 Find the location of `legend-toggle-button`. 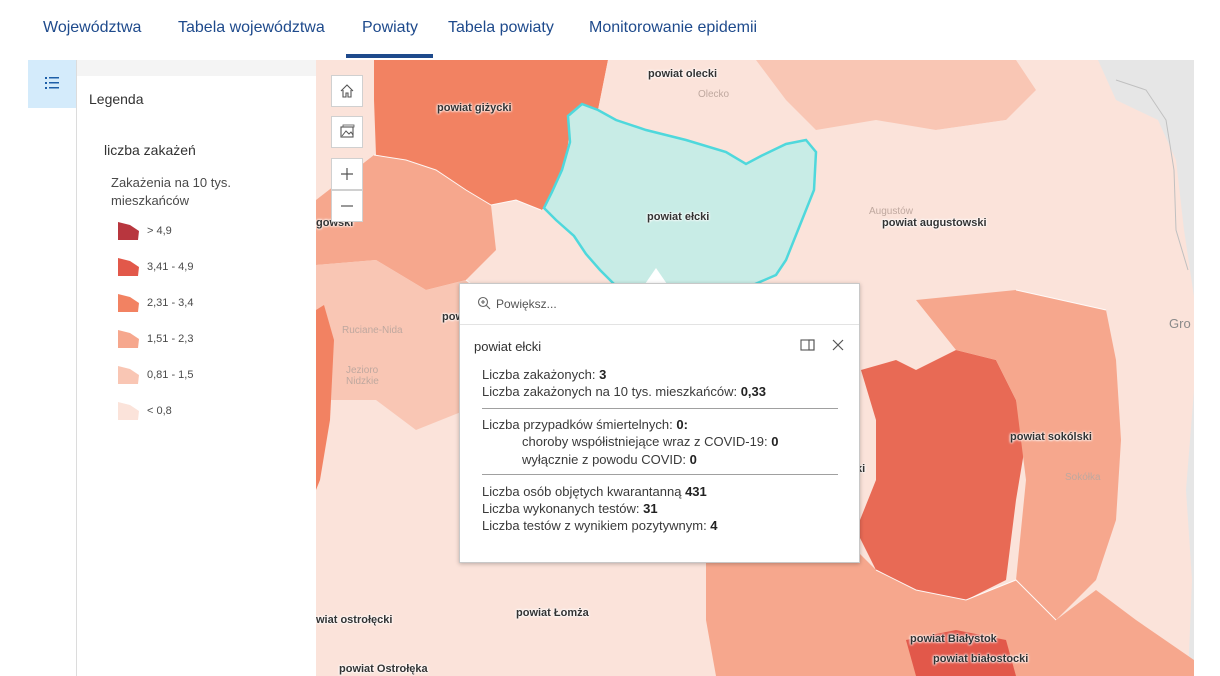

legend-toggle-button is located at coordinates (52, 84).